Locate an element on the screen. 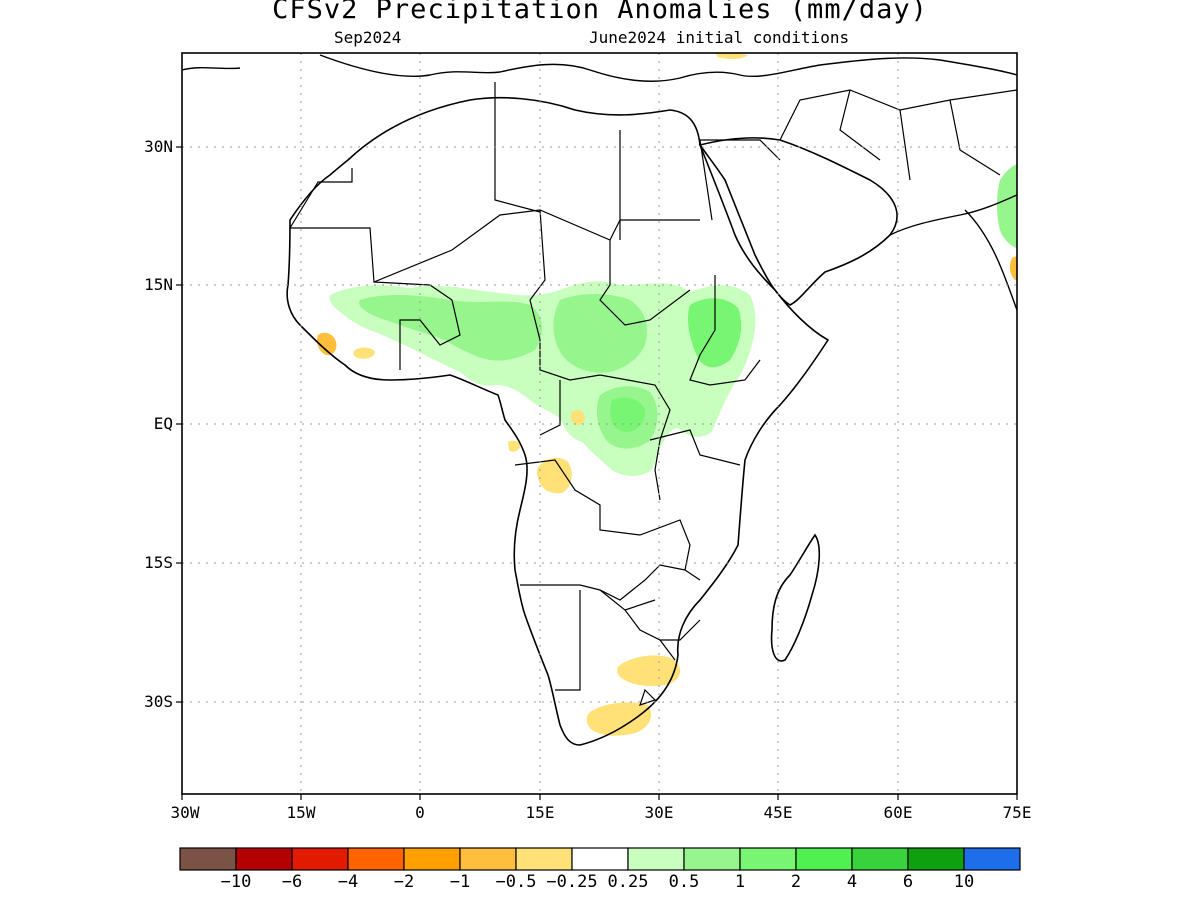 This screenshot has height=900, width=1200. dry-anomaly-cape is located at coordinates (619, 719).